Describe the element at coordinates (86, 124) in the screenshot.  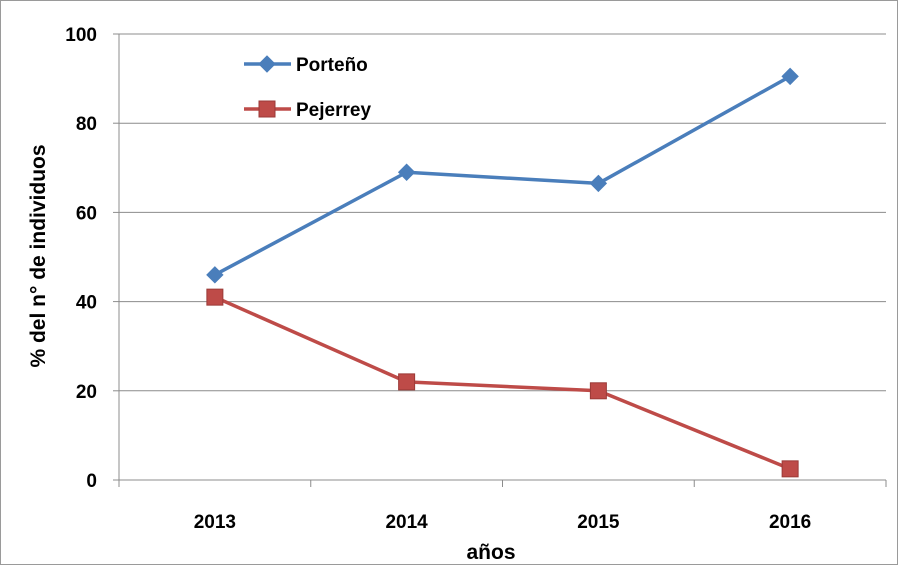
I see `y-tick-label: 80` at that location.